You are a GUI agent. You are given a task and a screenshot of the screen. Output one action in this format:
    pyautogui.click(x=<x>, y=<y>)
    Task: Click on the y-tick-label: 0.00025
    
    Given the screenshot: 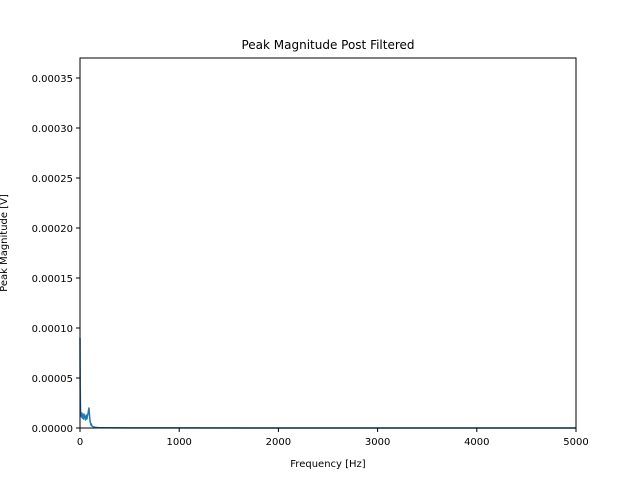 What is the action you would take?
    pyautogui.click(x=52, y=179)
    